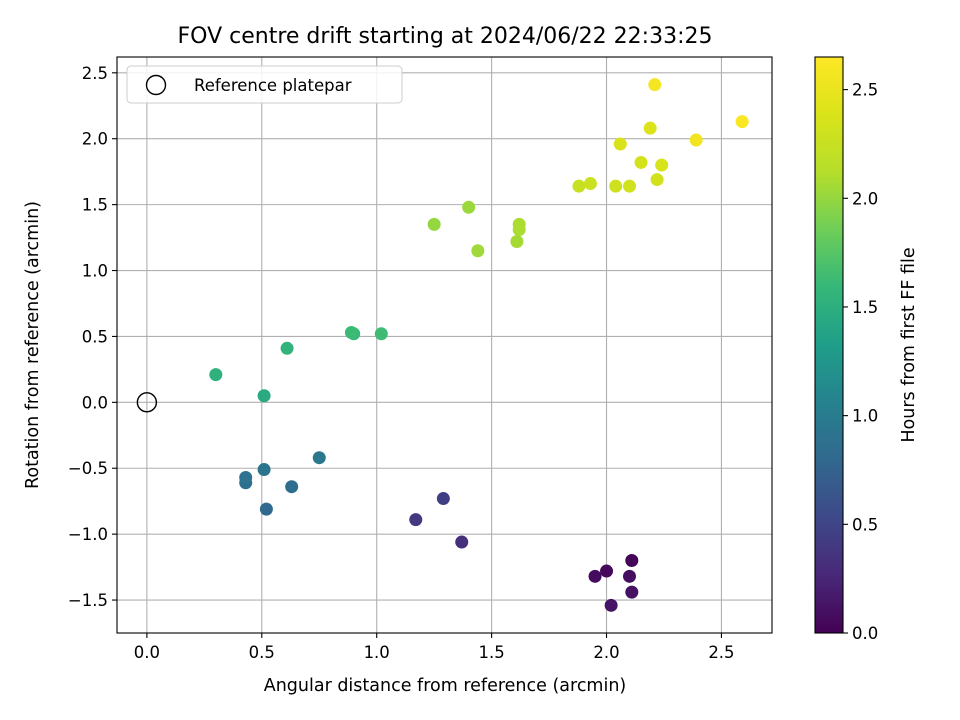 Image resolution: width=960 pixels, height=720 pixels. Describe the element at coordinates (33, 345) in the screenshot. I see `y-axis-label: Rotation from reference (arcmin)` at that location.